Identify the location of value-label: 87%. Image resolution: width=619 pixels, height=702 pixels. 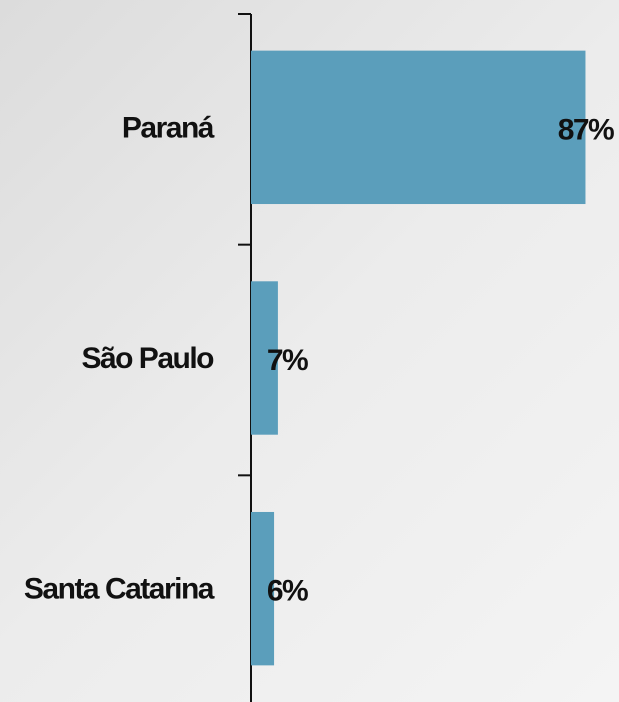
(586, 129).